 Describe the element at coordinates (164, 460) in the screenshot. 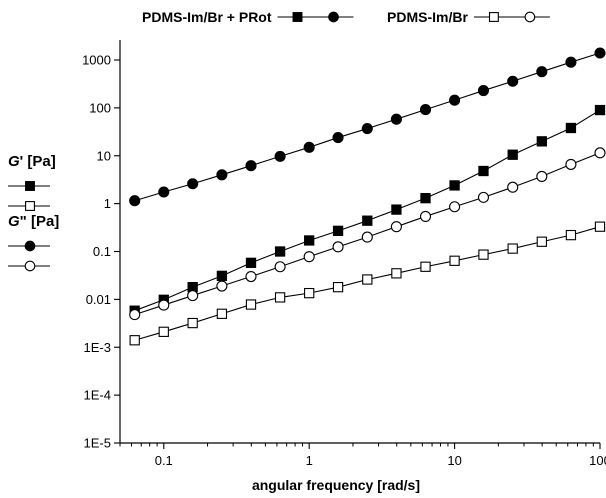

I see `x-tick-label: 0.1` at that location.